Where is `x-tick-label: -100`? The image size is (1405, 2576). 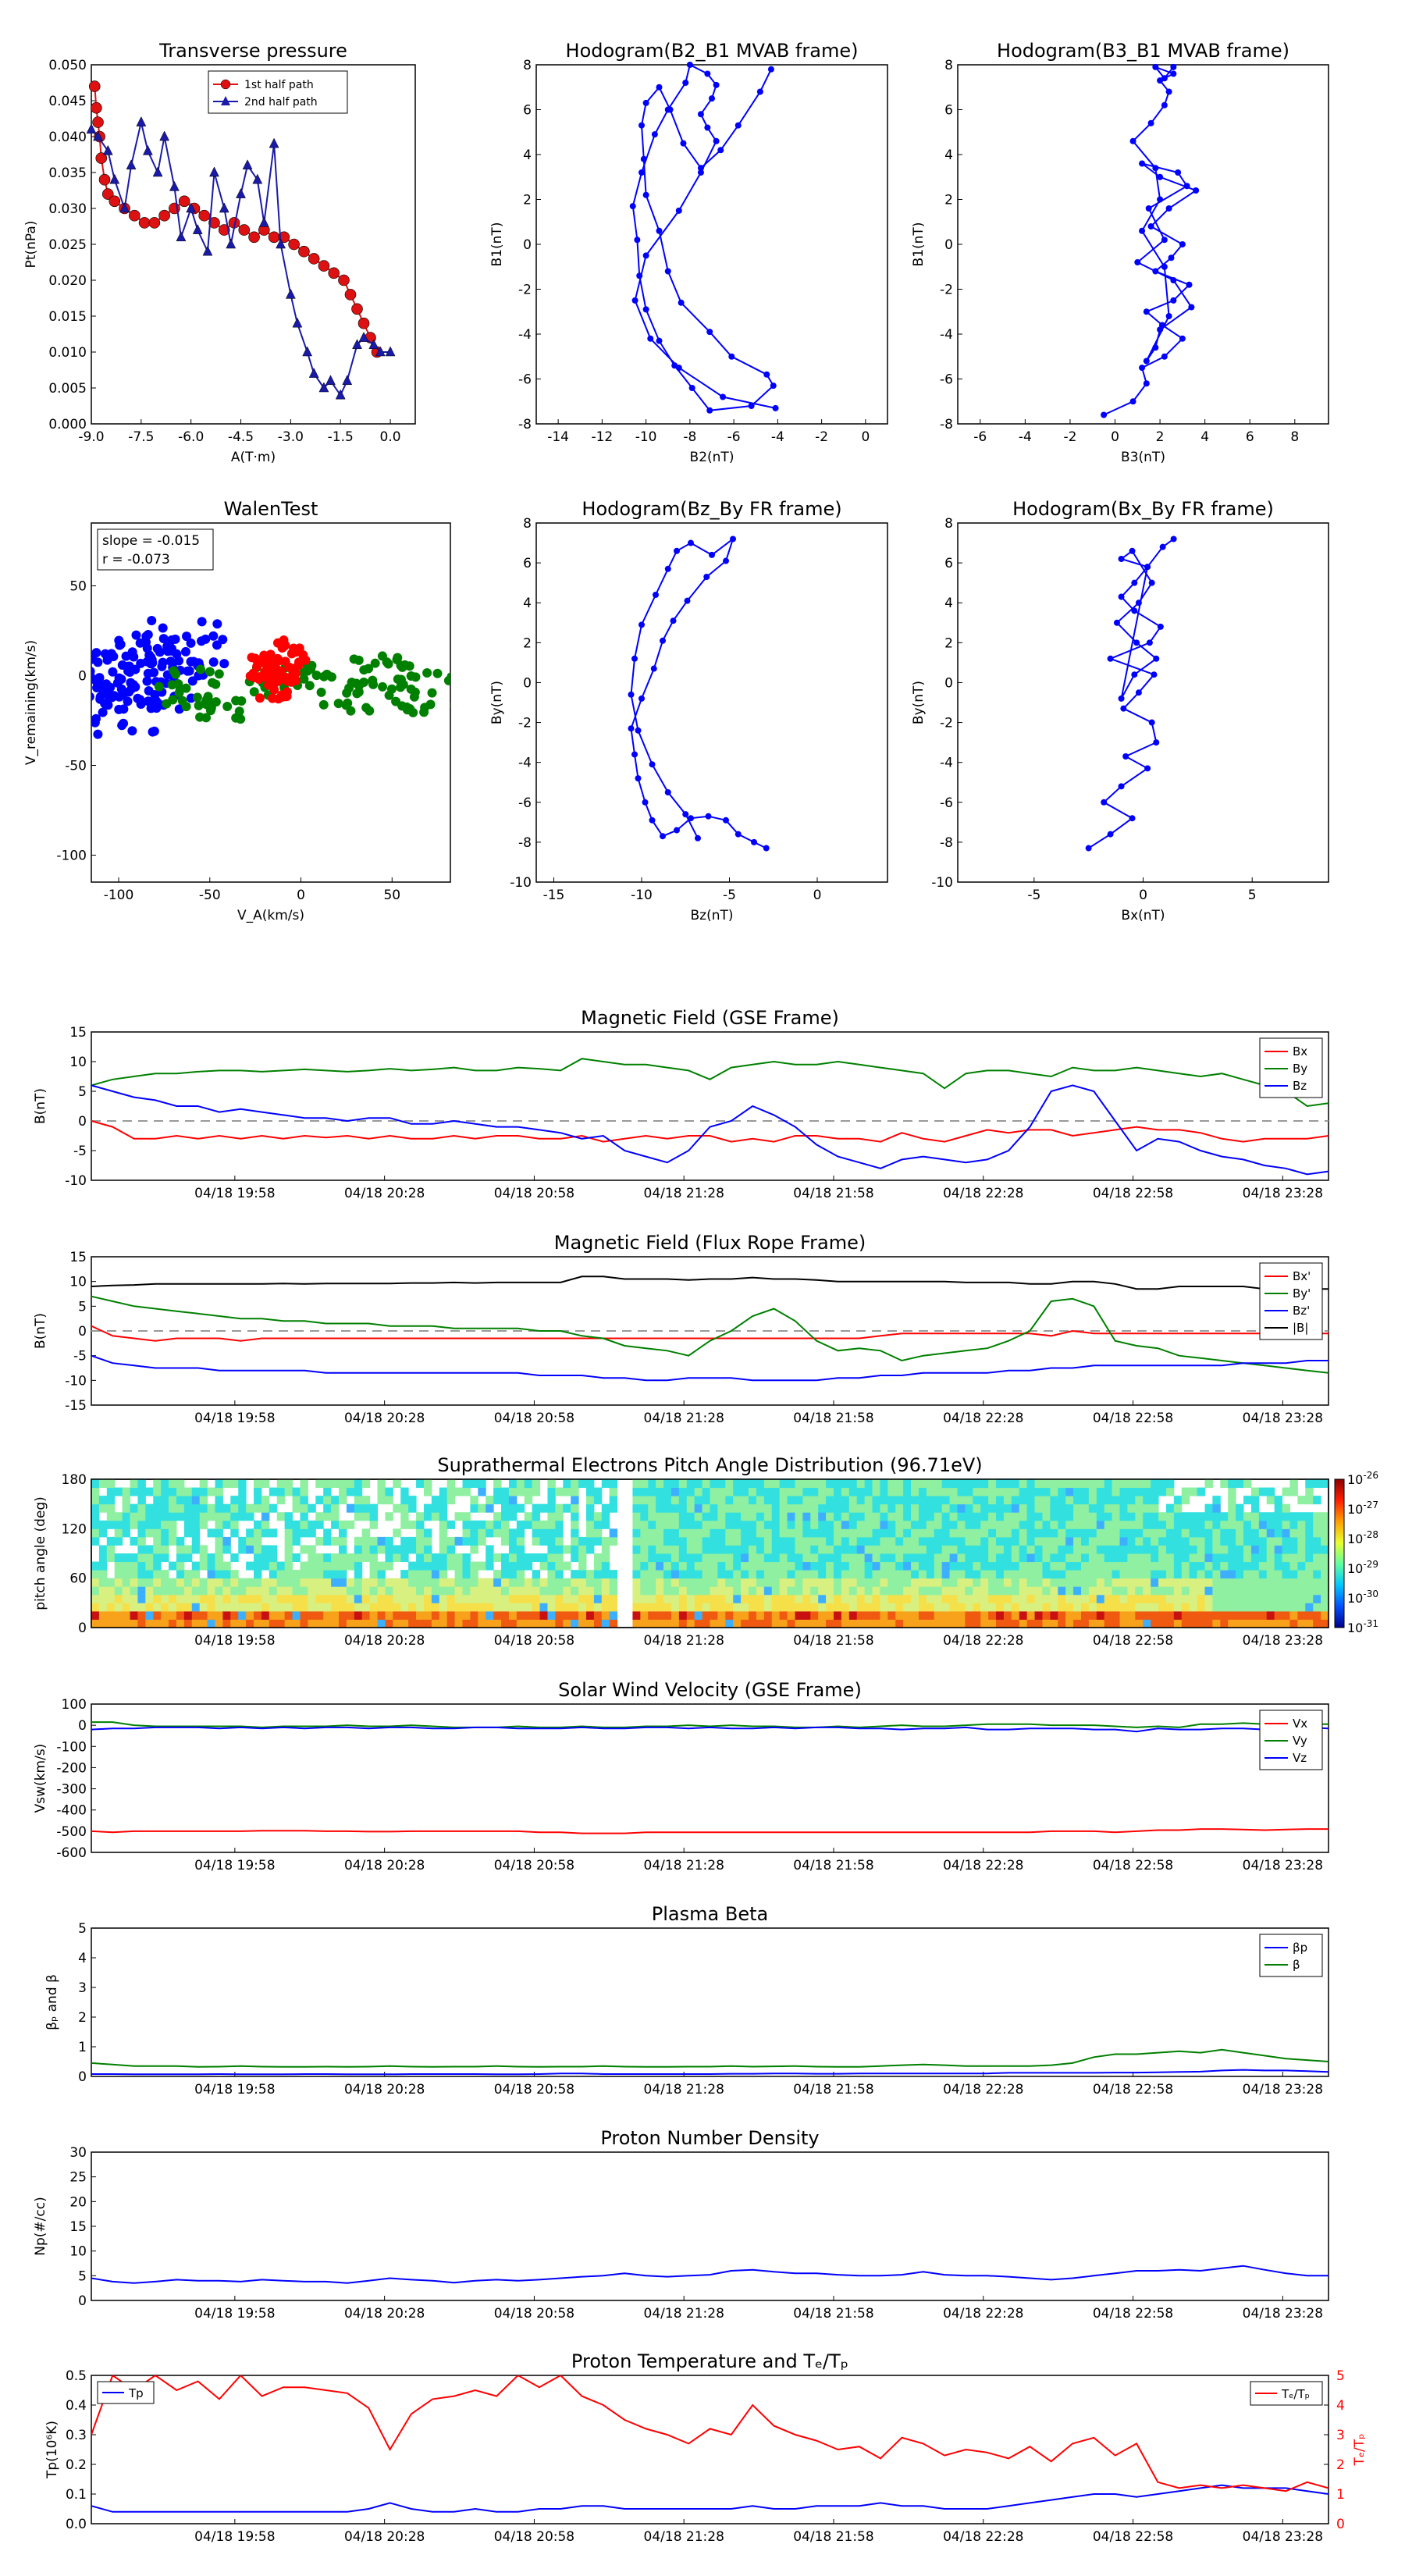
x-tick-label: -100 is located at coordinates (119, 895).